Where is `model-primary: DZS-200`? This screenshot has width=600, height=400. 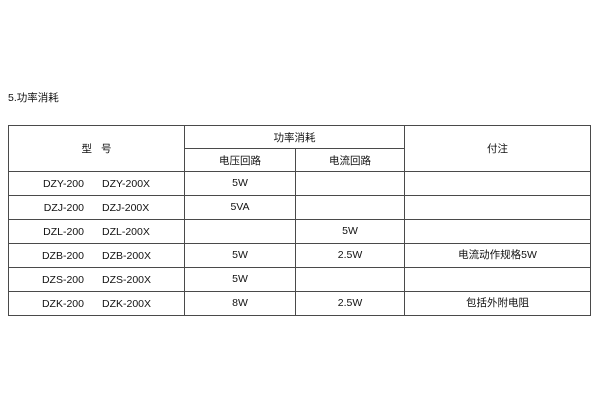
model-primary: DZS-200 is located at coordinates (62, 279).